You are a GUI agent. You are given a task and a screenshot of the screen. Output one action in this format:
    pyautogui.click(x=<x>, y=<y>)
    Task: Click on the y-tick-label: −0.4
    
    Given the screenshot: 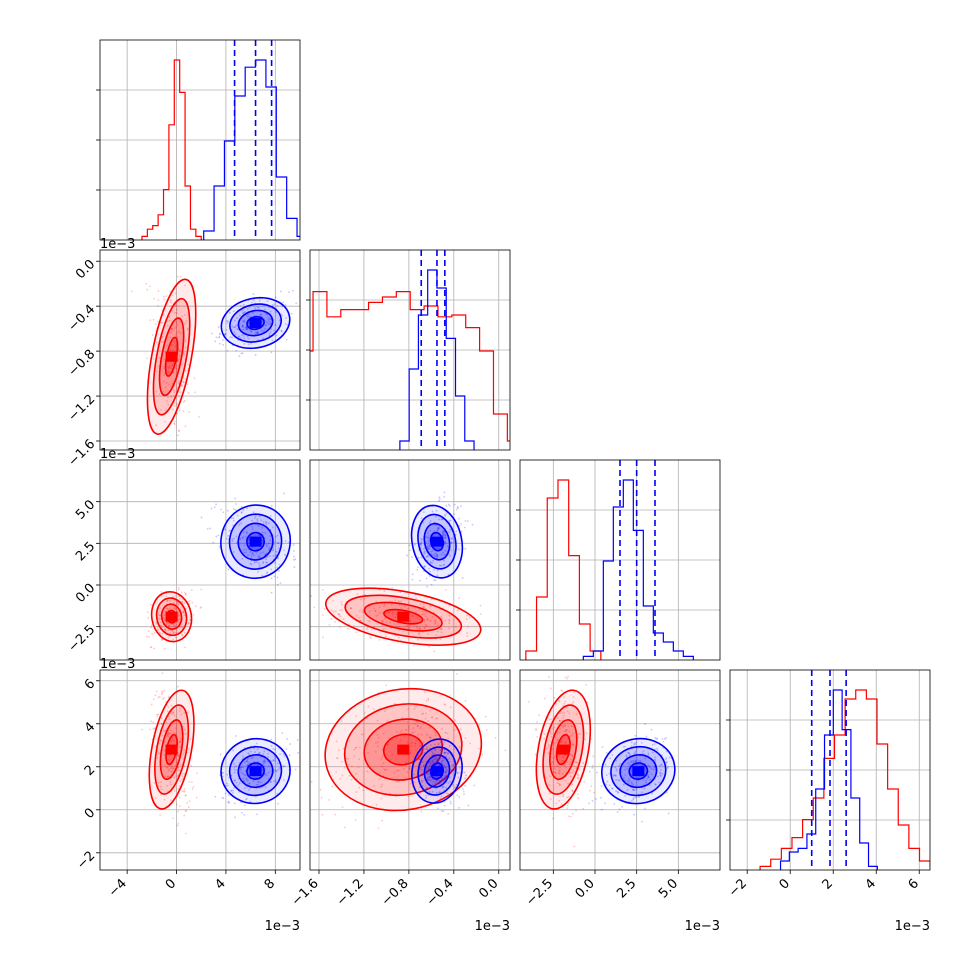 What is the action you would take?
    pyautogui.click(x=81, y=318)
    